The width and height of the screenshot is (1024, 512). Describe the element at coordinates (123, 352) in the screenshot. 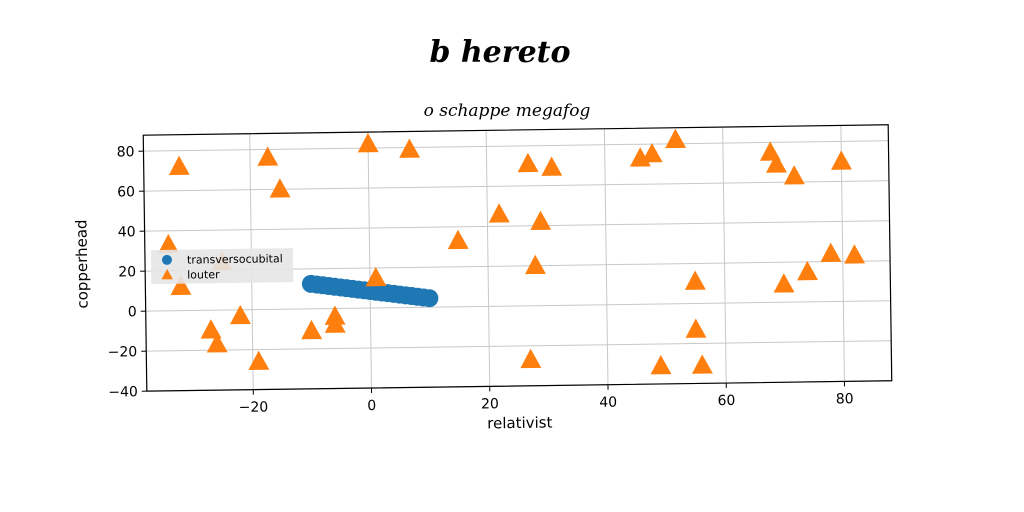

I see `y-tick-label: −20` at that location.